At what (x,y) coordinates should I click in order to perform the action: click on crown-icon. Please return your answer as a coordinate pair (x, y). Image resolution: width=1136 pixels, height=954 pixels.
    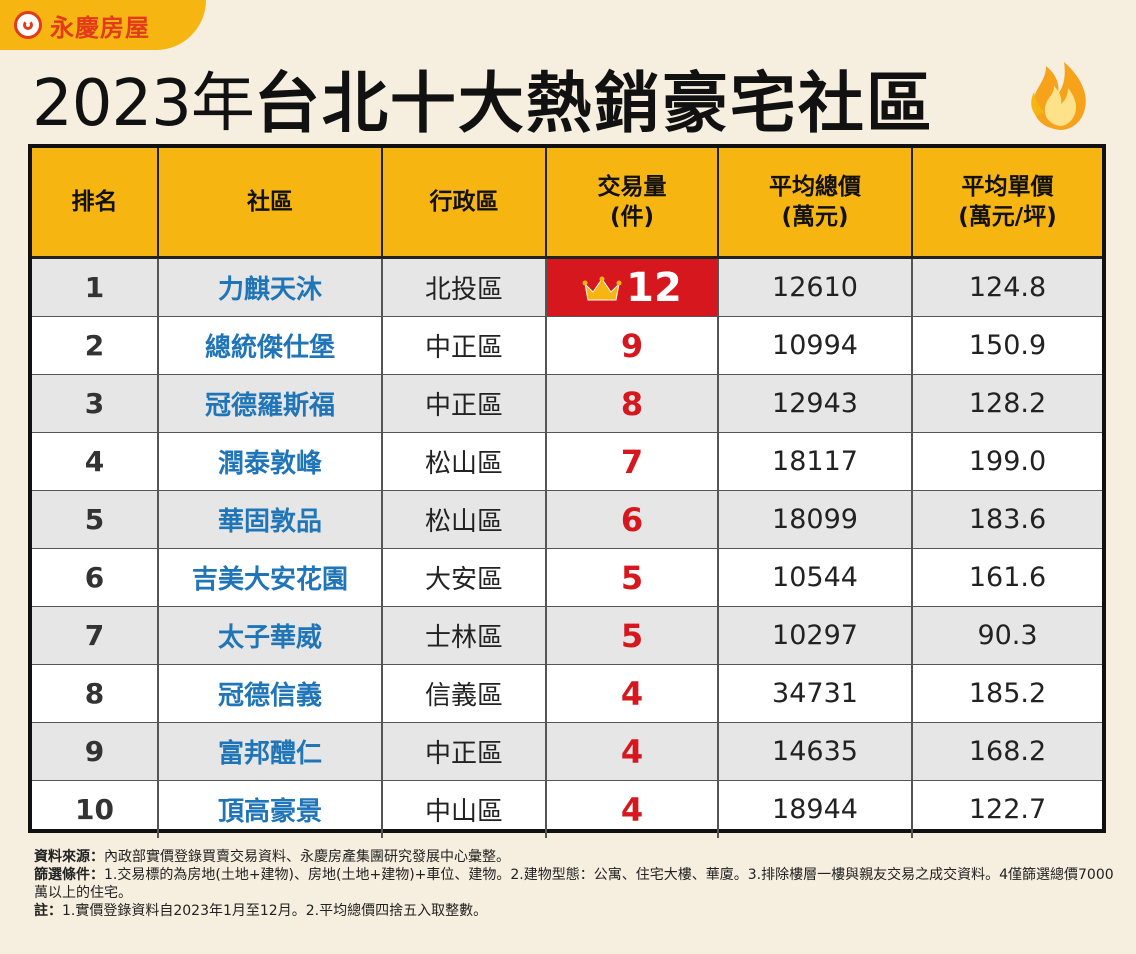
    Looking at the image, I should click on (602, 288).